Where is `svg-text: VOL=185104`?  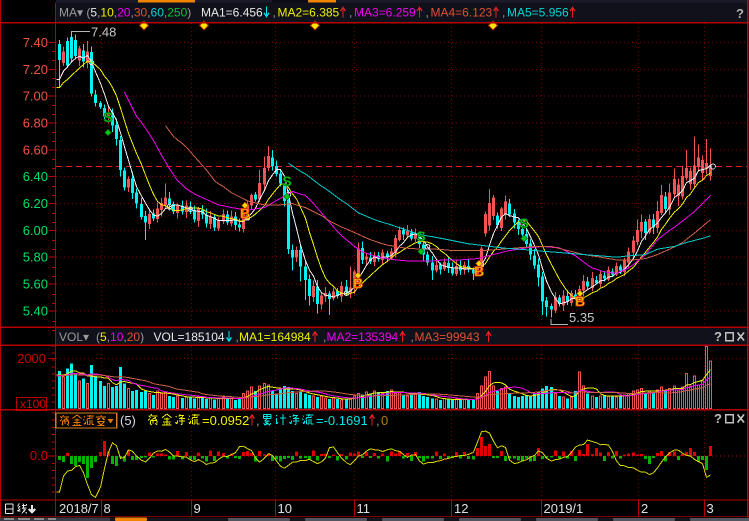 svg-text: VOL=185104 is located at coordinates (189, 337).